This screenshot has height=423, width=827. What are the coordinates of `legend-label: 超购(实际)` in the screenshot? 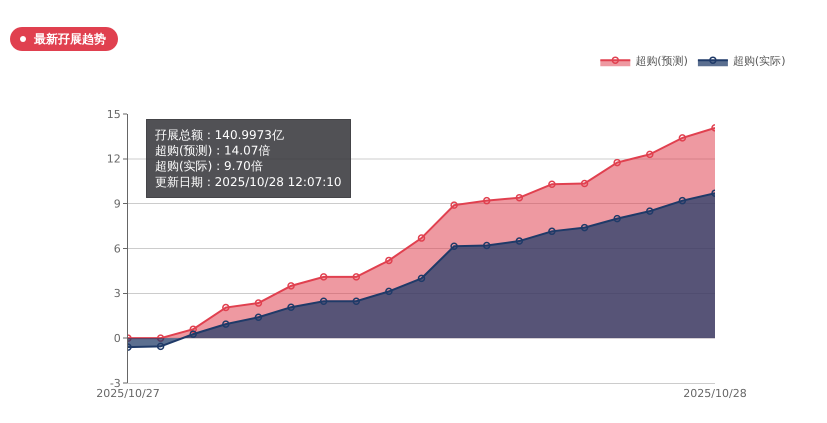 It's located at (759, 61).